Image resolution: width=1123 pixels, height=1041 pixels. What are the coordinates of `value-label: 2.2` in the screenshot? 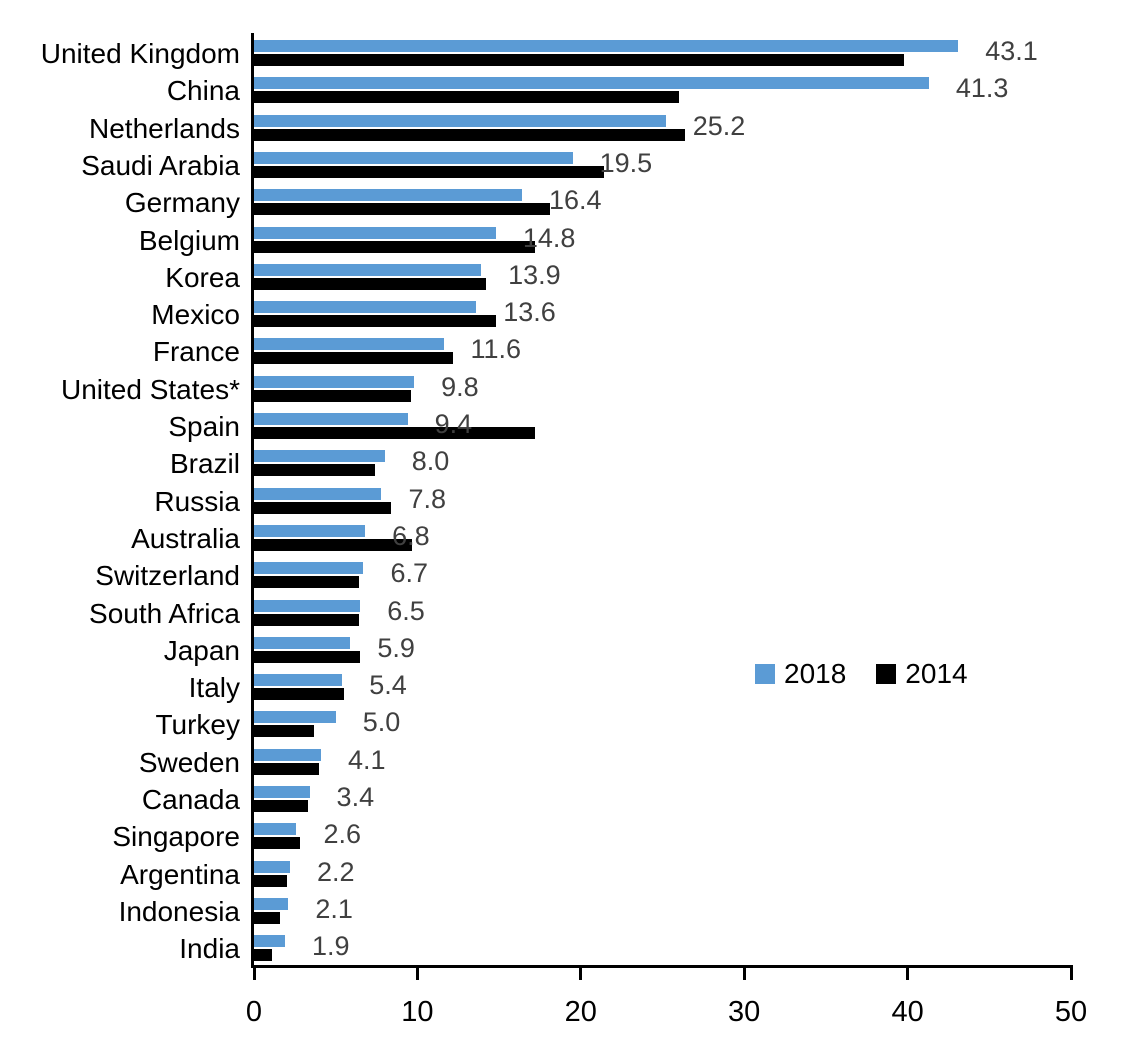 It's located at (335, 871).